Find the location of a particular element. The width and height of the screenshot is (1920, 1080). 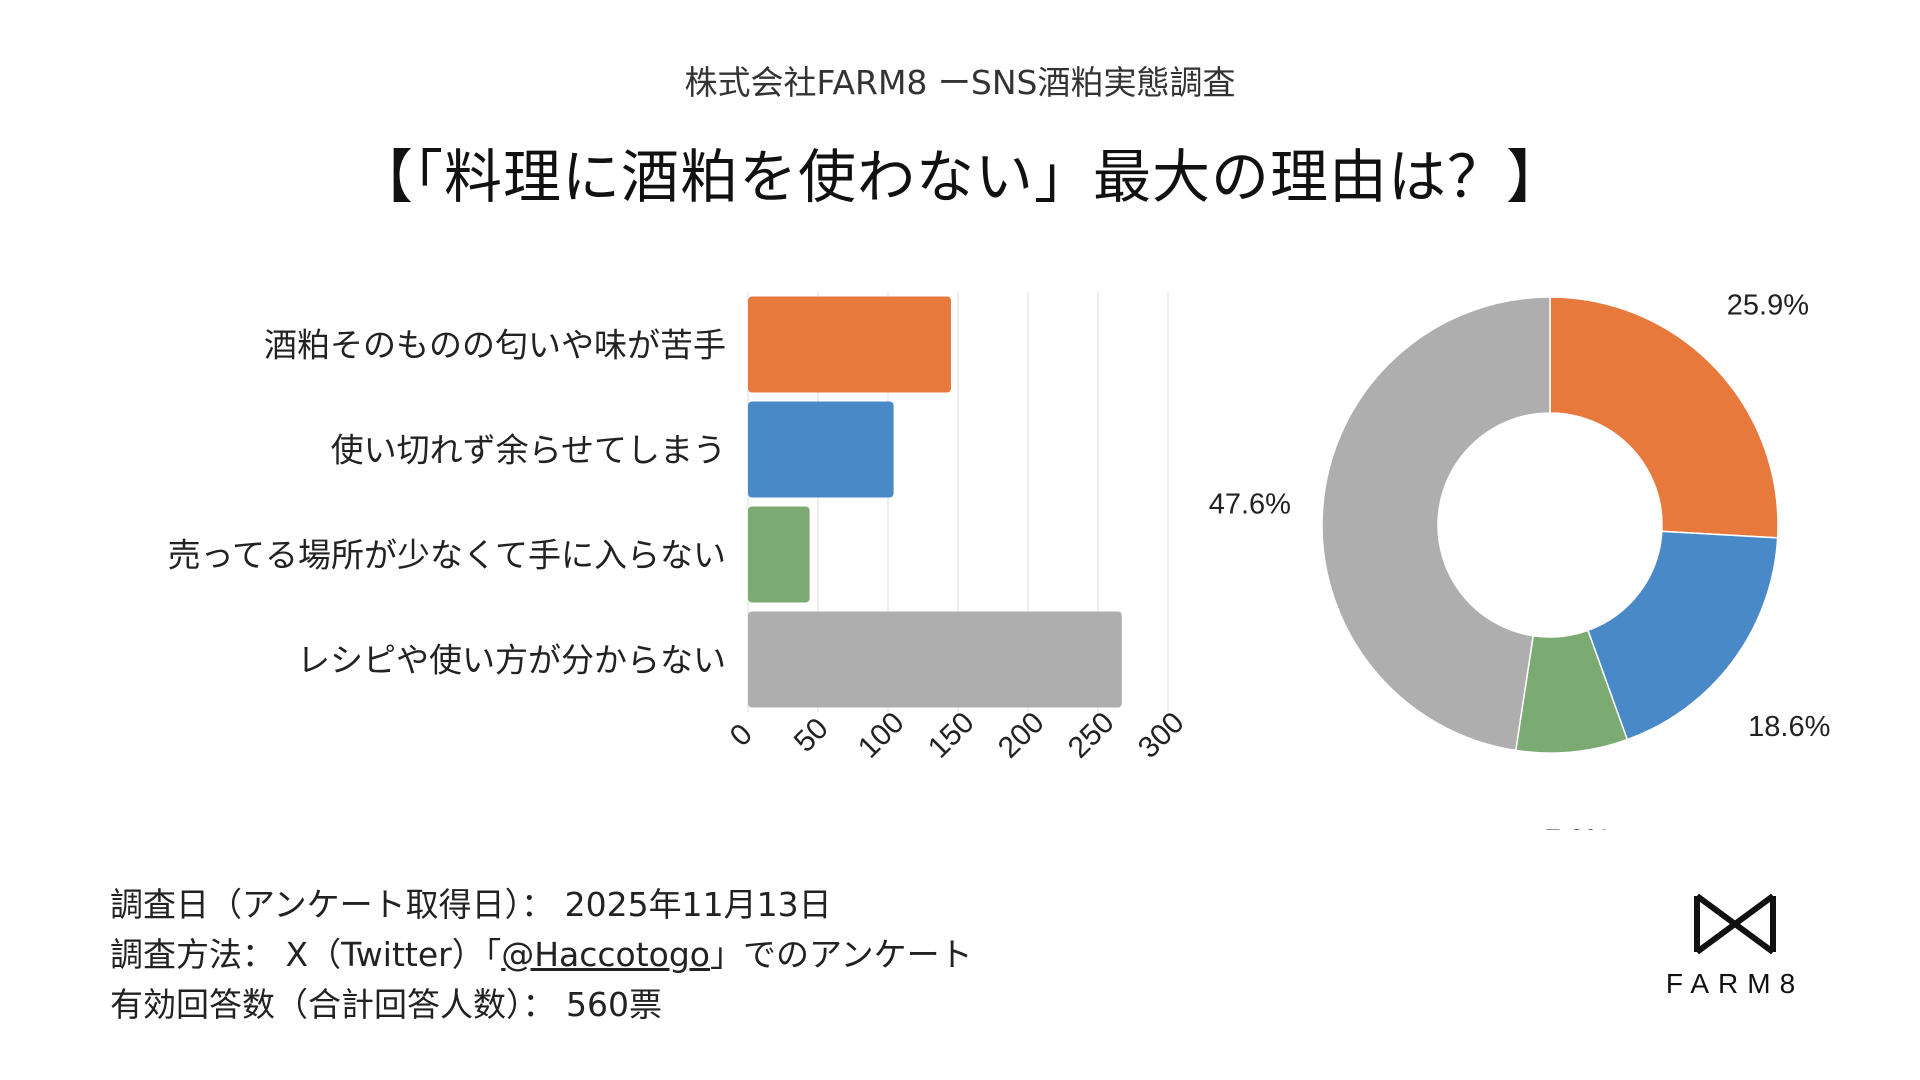

twitter-handle-link: @Haccotogo is located at coordinates (605, 954).